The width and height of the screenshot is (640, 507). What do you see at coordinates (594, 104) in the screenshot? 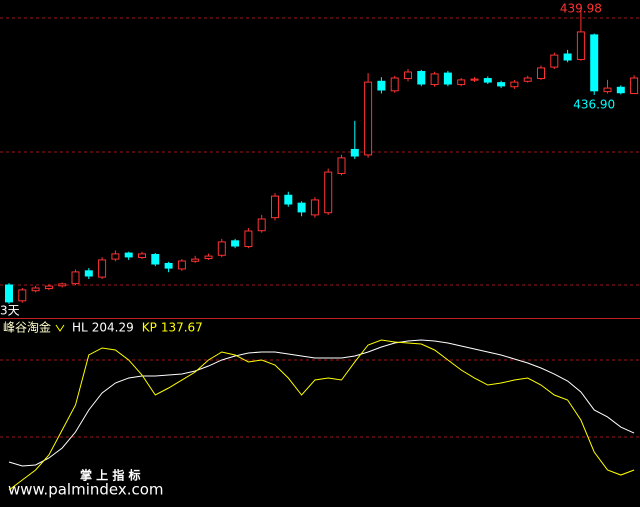
I see `price-annotation: 436.90` at bounding box center [594, 104].